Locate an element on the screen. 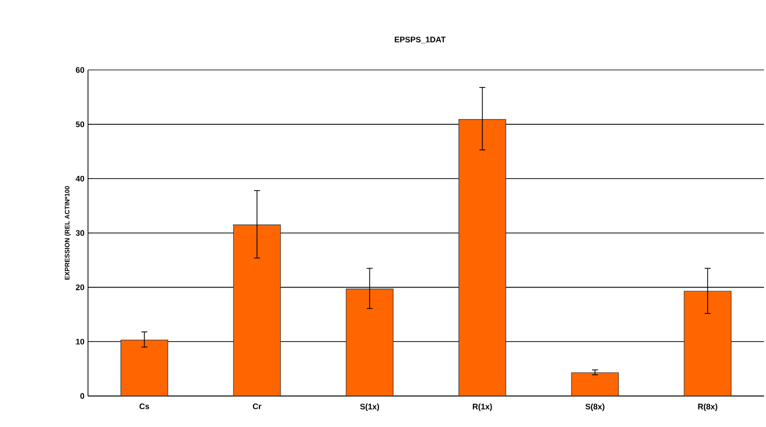 This screenshot has width=766, height=427. x-tick-label: S(1x) is located at coordinates (370, 407).